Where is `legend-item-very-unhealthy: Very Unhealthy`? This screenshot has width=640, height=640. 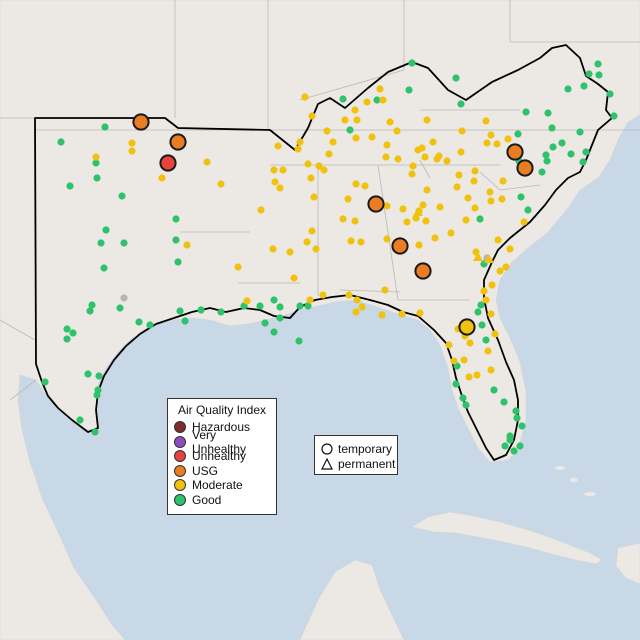 legend-item-very-unhealthy: Very Unhealthy is located at coordinates (222, 442).